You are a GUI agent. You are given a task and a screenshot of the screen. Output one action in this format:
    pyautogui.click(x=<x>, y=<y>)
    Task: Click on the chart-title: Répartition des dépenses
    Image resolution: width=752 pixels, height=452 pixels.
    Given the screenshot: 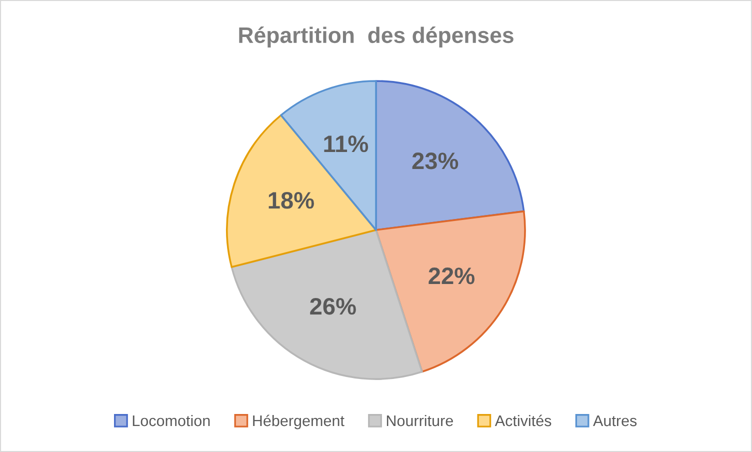 What is the action you would take?
    pyautogui.click(x=376, y=37)
    